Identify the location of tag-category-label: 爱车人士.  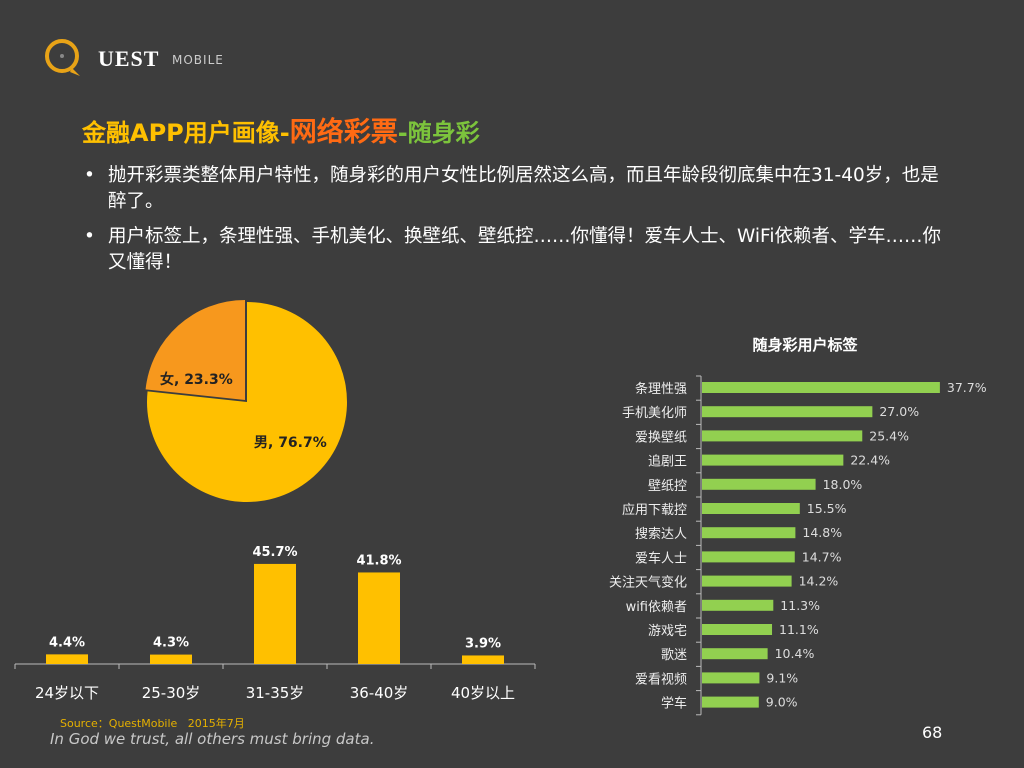
(661, 558).